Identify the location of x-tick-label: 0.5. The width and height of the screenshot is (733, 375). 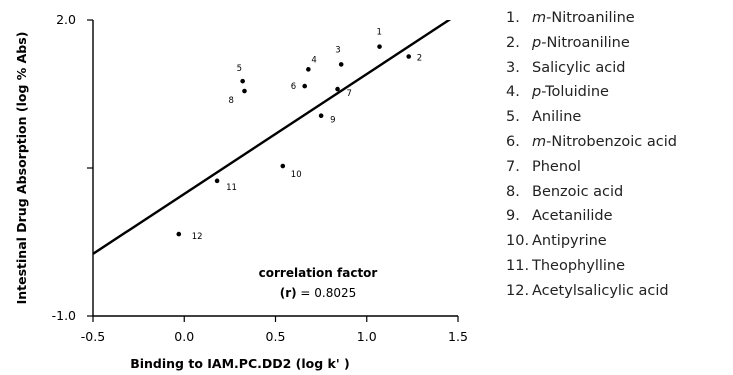
(276, 336).